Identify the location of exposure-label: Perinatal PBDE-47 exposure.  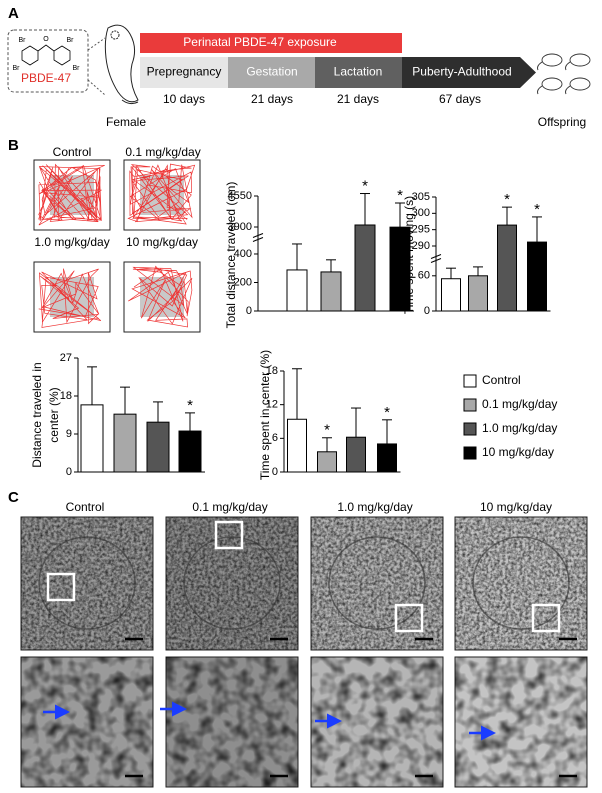
(260, 42).